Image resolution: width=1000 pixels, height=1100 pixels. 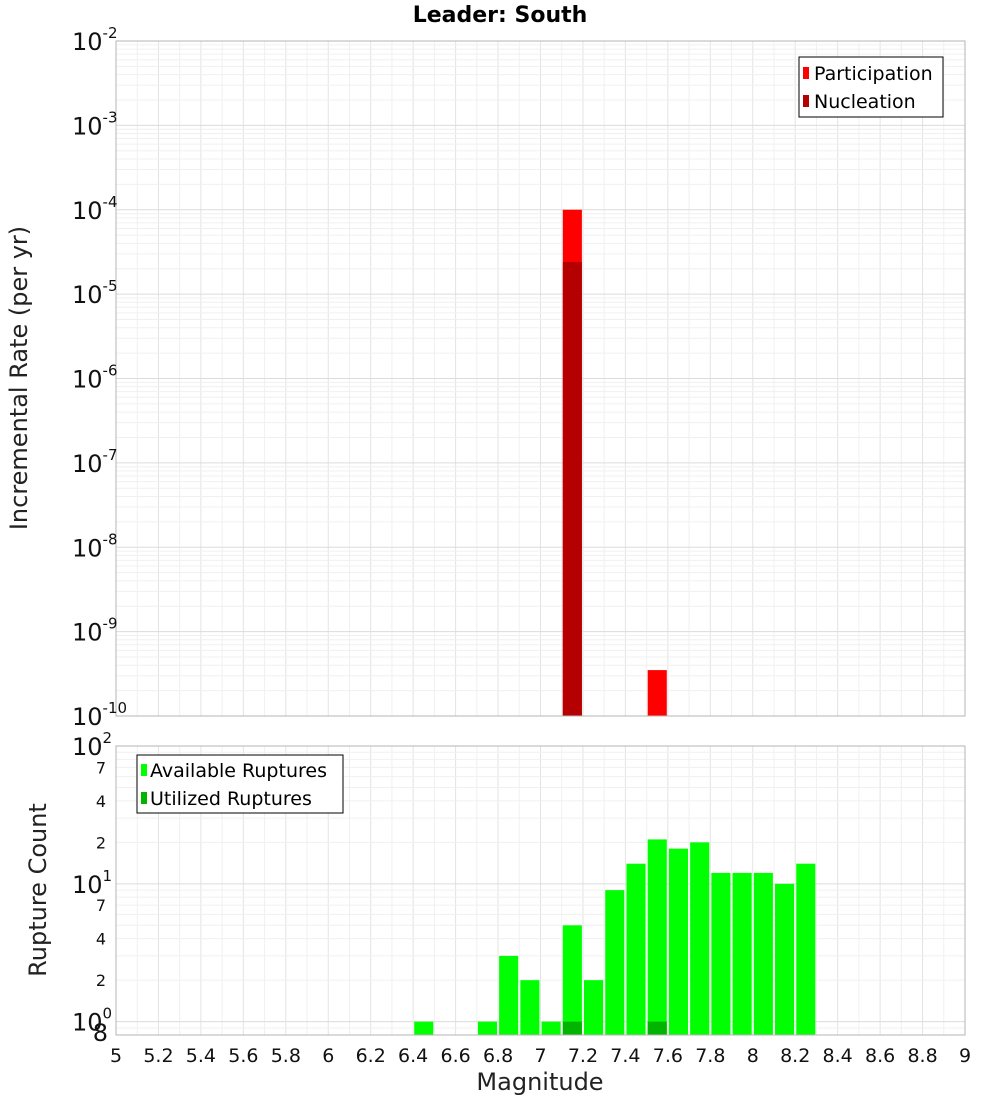 I want to click on x-tick-label: 6.4, so click(x=413, y=1056).